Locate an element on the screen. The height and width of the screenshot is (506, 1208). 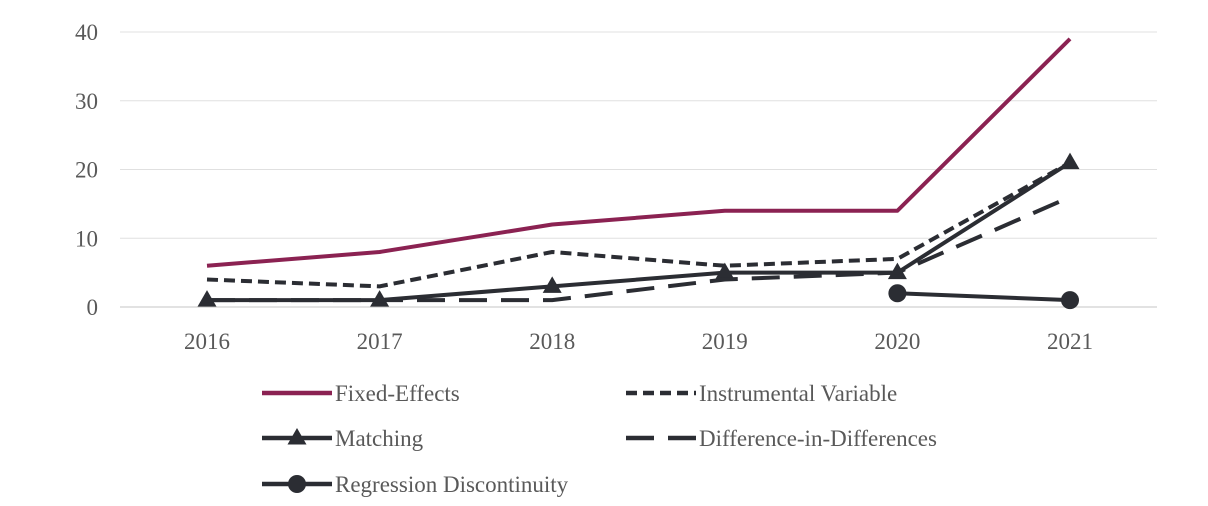
legend-item-matching: Matching is located at coordinates (343, 438).